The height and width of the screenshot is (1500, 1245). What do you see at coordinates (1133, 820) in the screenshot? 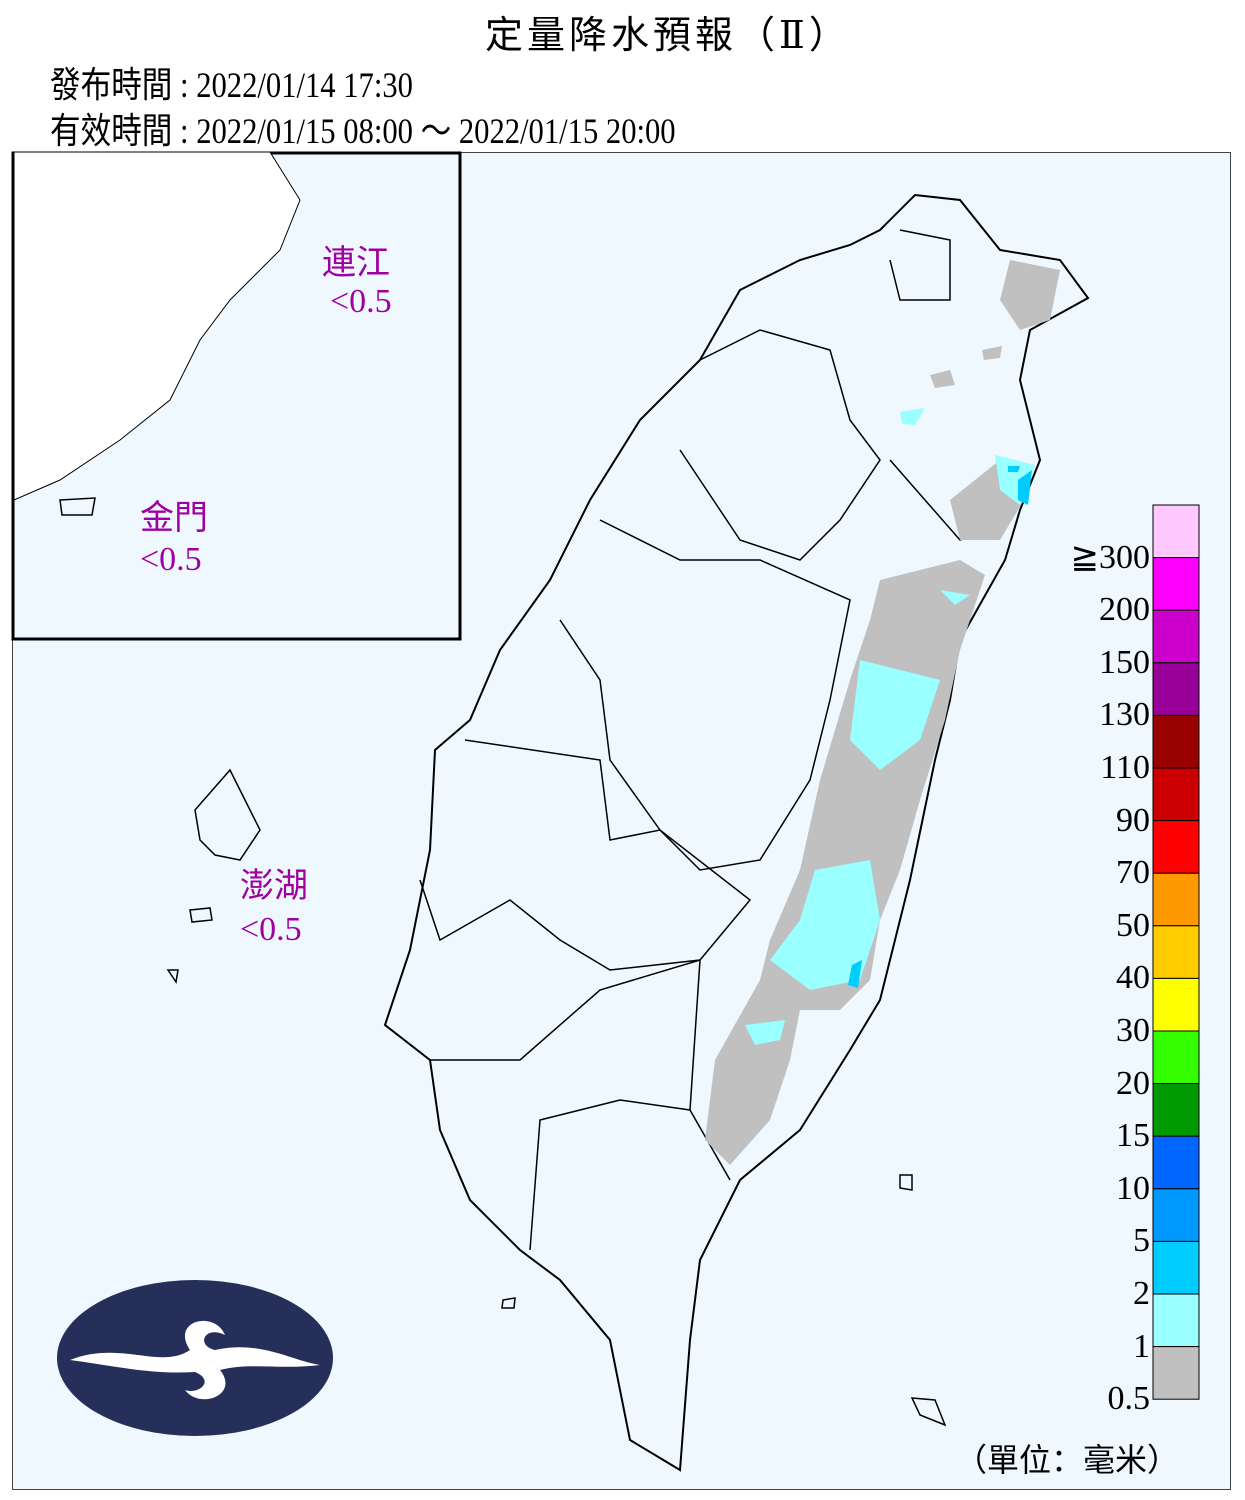
I see `legend-label: 90` at bounding box center [1133, 820].